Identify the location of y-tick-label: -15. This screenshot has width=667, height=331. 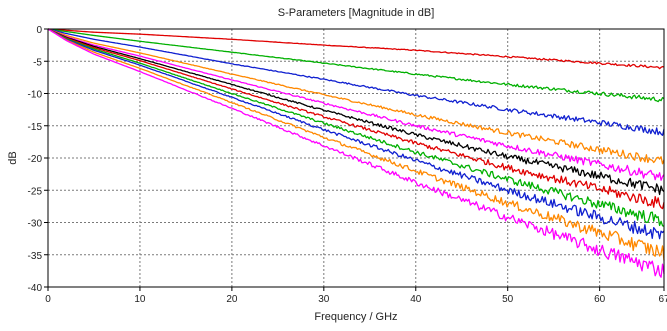
(35, 127).